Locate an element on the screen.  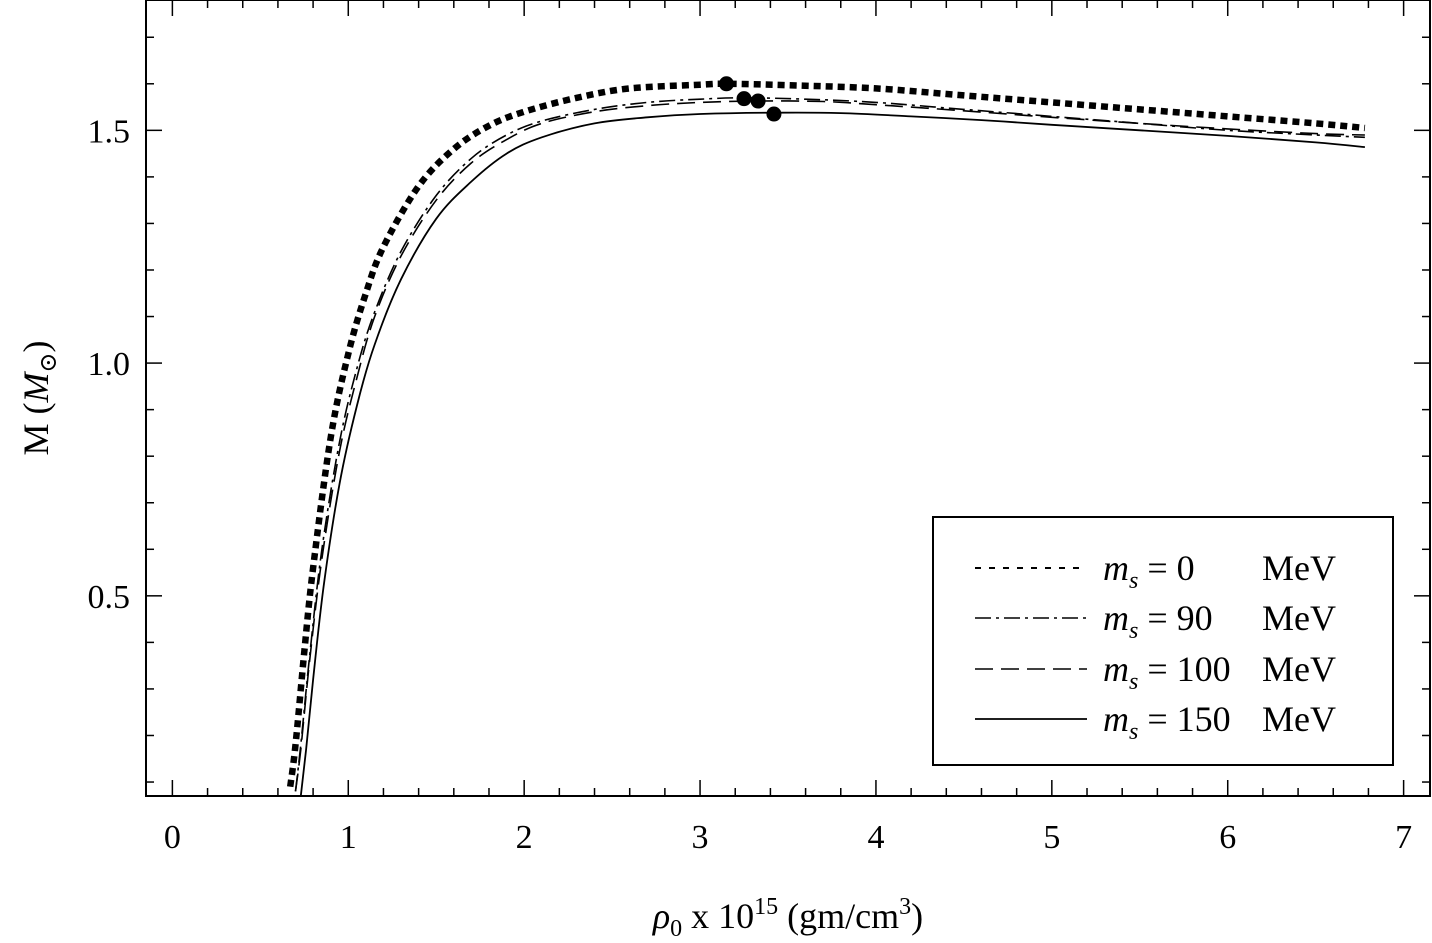
x-tick-label: 0 is located at coordinates (172, 837).